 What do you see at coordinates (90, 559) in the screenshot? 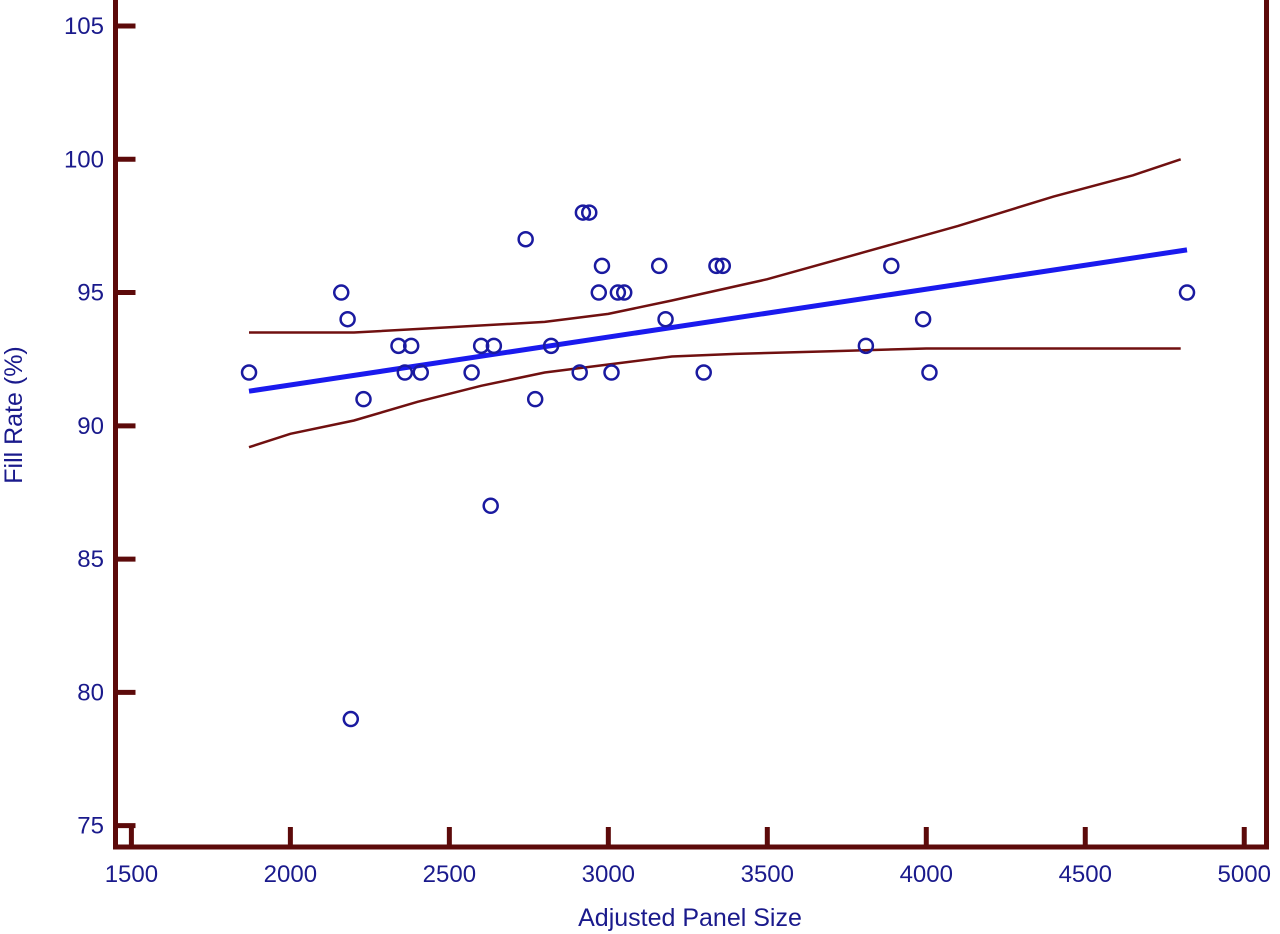
I see `y-tick-label: 85` at bounding box center [90, 559].